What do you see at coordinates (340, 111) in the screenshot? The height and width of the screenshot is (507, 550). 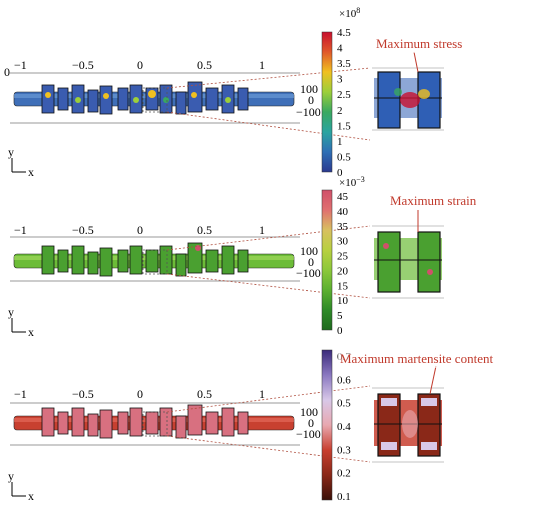 I see `colorbar-tick-label: 2` at bounding box center [340, 111].